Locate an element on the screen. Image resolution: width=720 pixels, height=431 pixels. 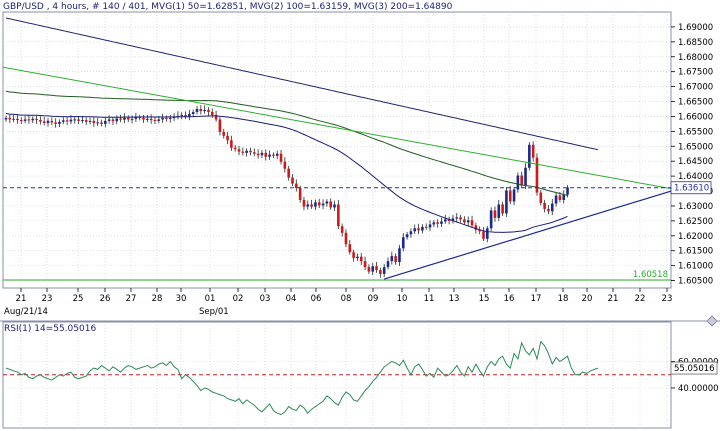
expand-icon is located at coordinates (712, 321).